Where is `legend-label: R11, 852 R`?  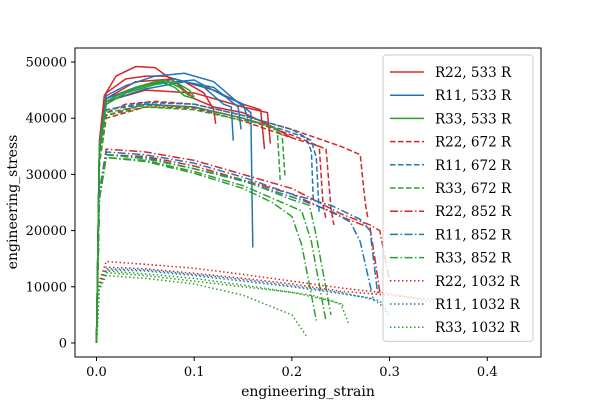 legend-label: R11, 852 R is located at coordinates (473, 235).